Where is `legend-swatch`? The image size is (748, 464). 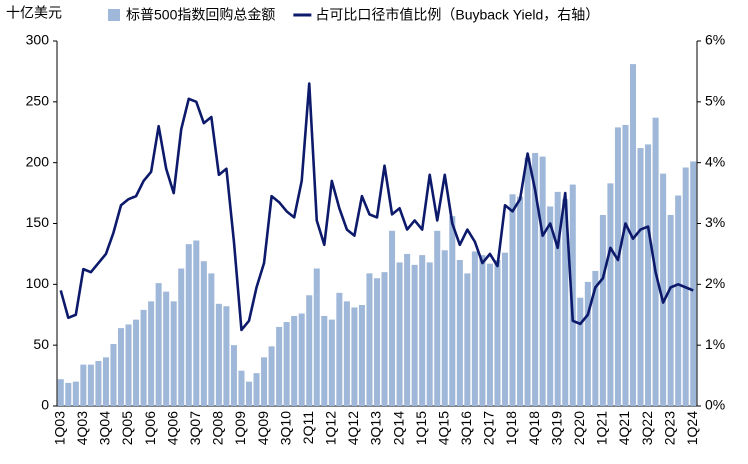
legend-swatch is located at coordinates (114, 15).